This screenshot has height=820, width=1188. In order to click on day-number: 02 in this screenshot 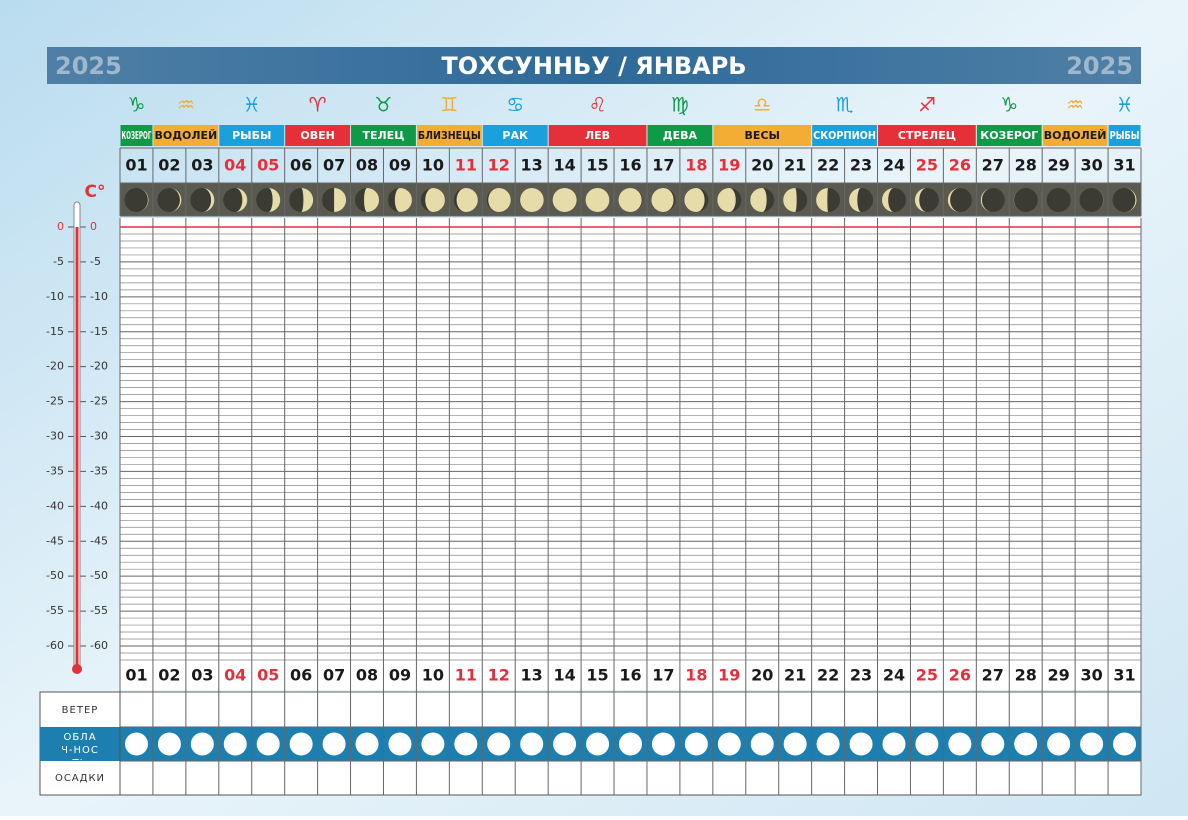, I will do `click(169, 165)`.